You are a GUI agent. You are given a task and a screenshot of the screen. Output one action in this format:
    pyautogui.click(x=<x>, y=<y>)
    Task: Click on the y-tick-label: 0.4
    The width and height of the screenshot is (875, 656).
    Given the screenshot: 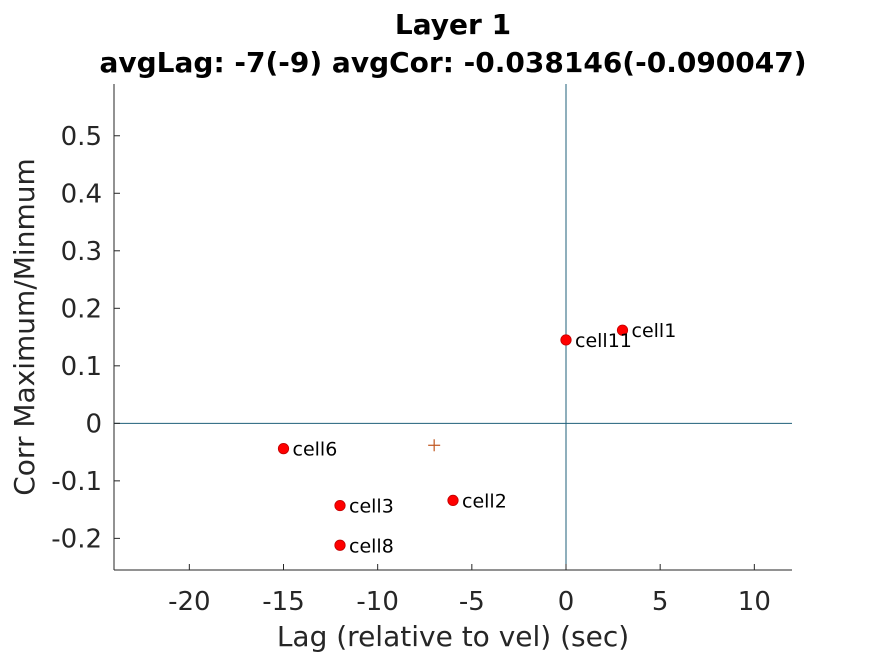 What is the action you would take?
    pyautogui.click(x=81, y=194)
    